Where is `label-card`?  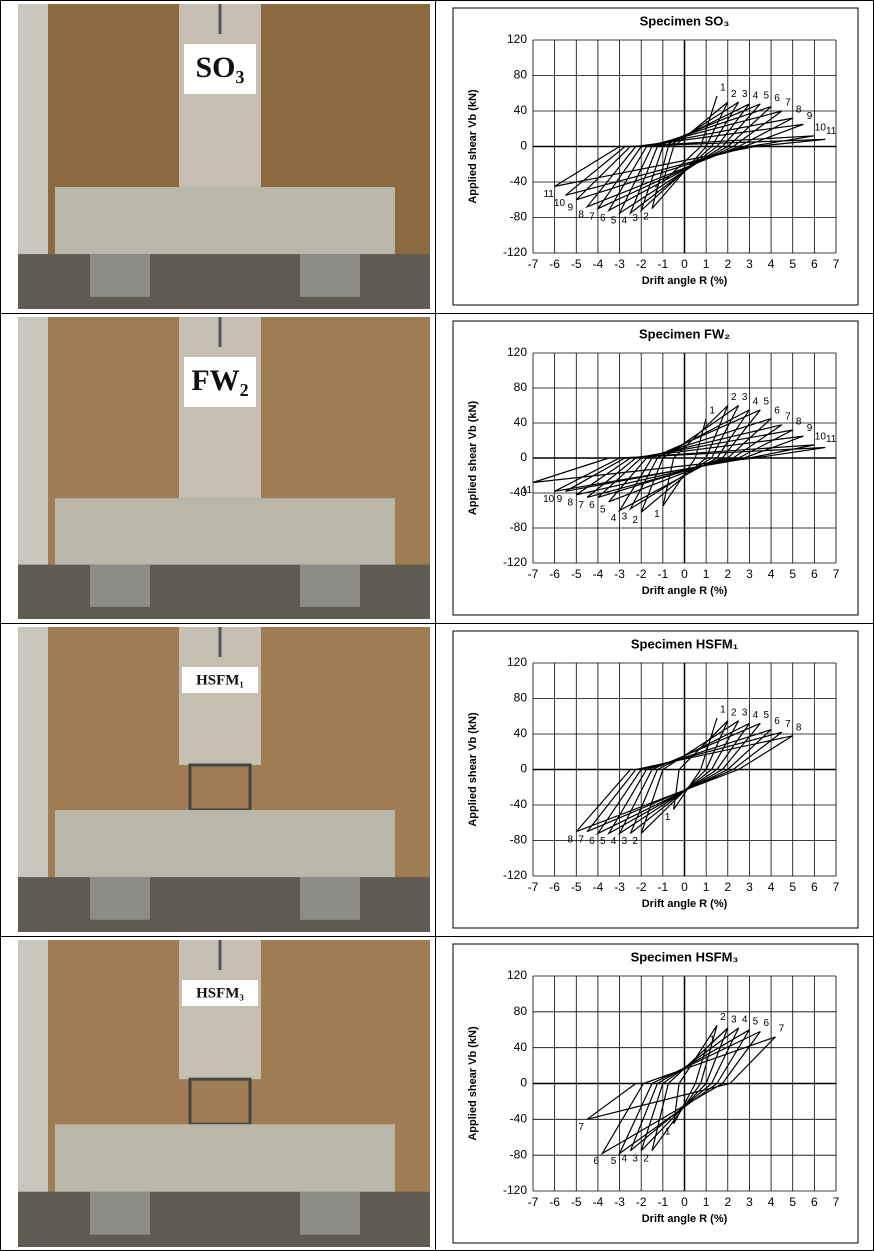 label-card is located at coordinates (220, 69).